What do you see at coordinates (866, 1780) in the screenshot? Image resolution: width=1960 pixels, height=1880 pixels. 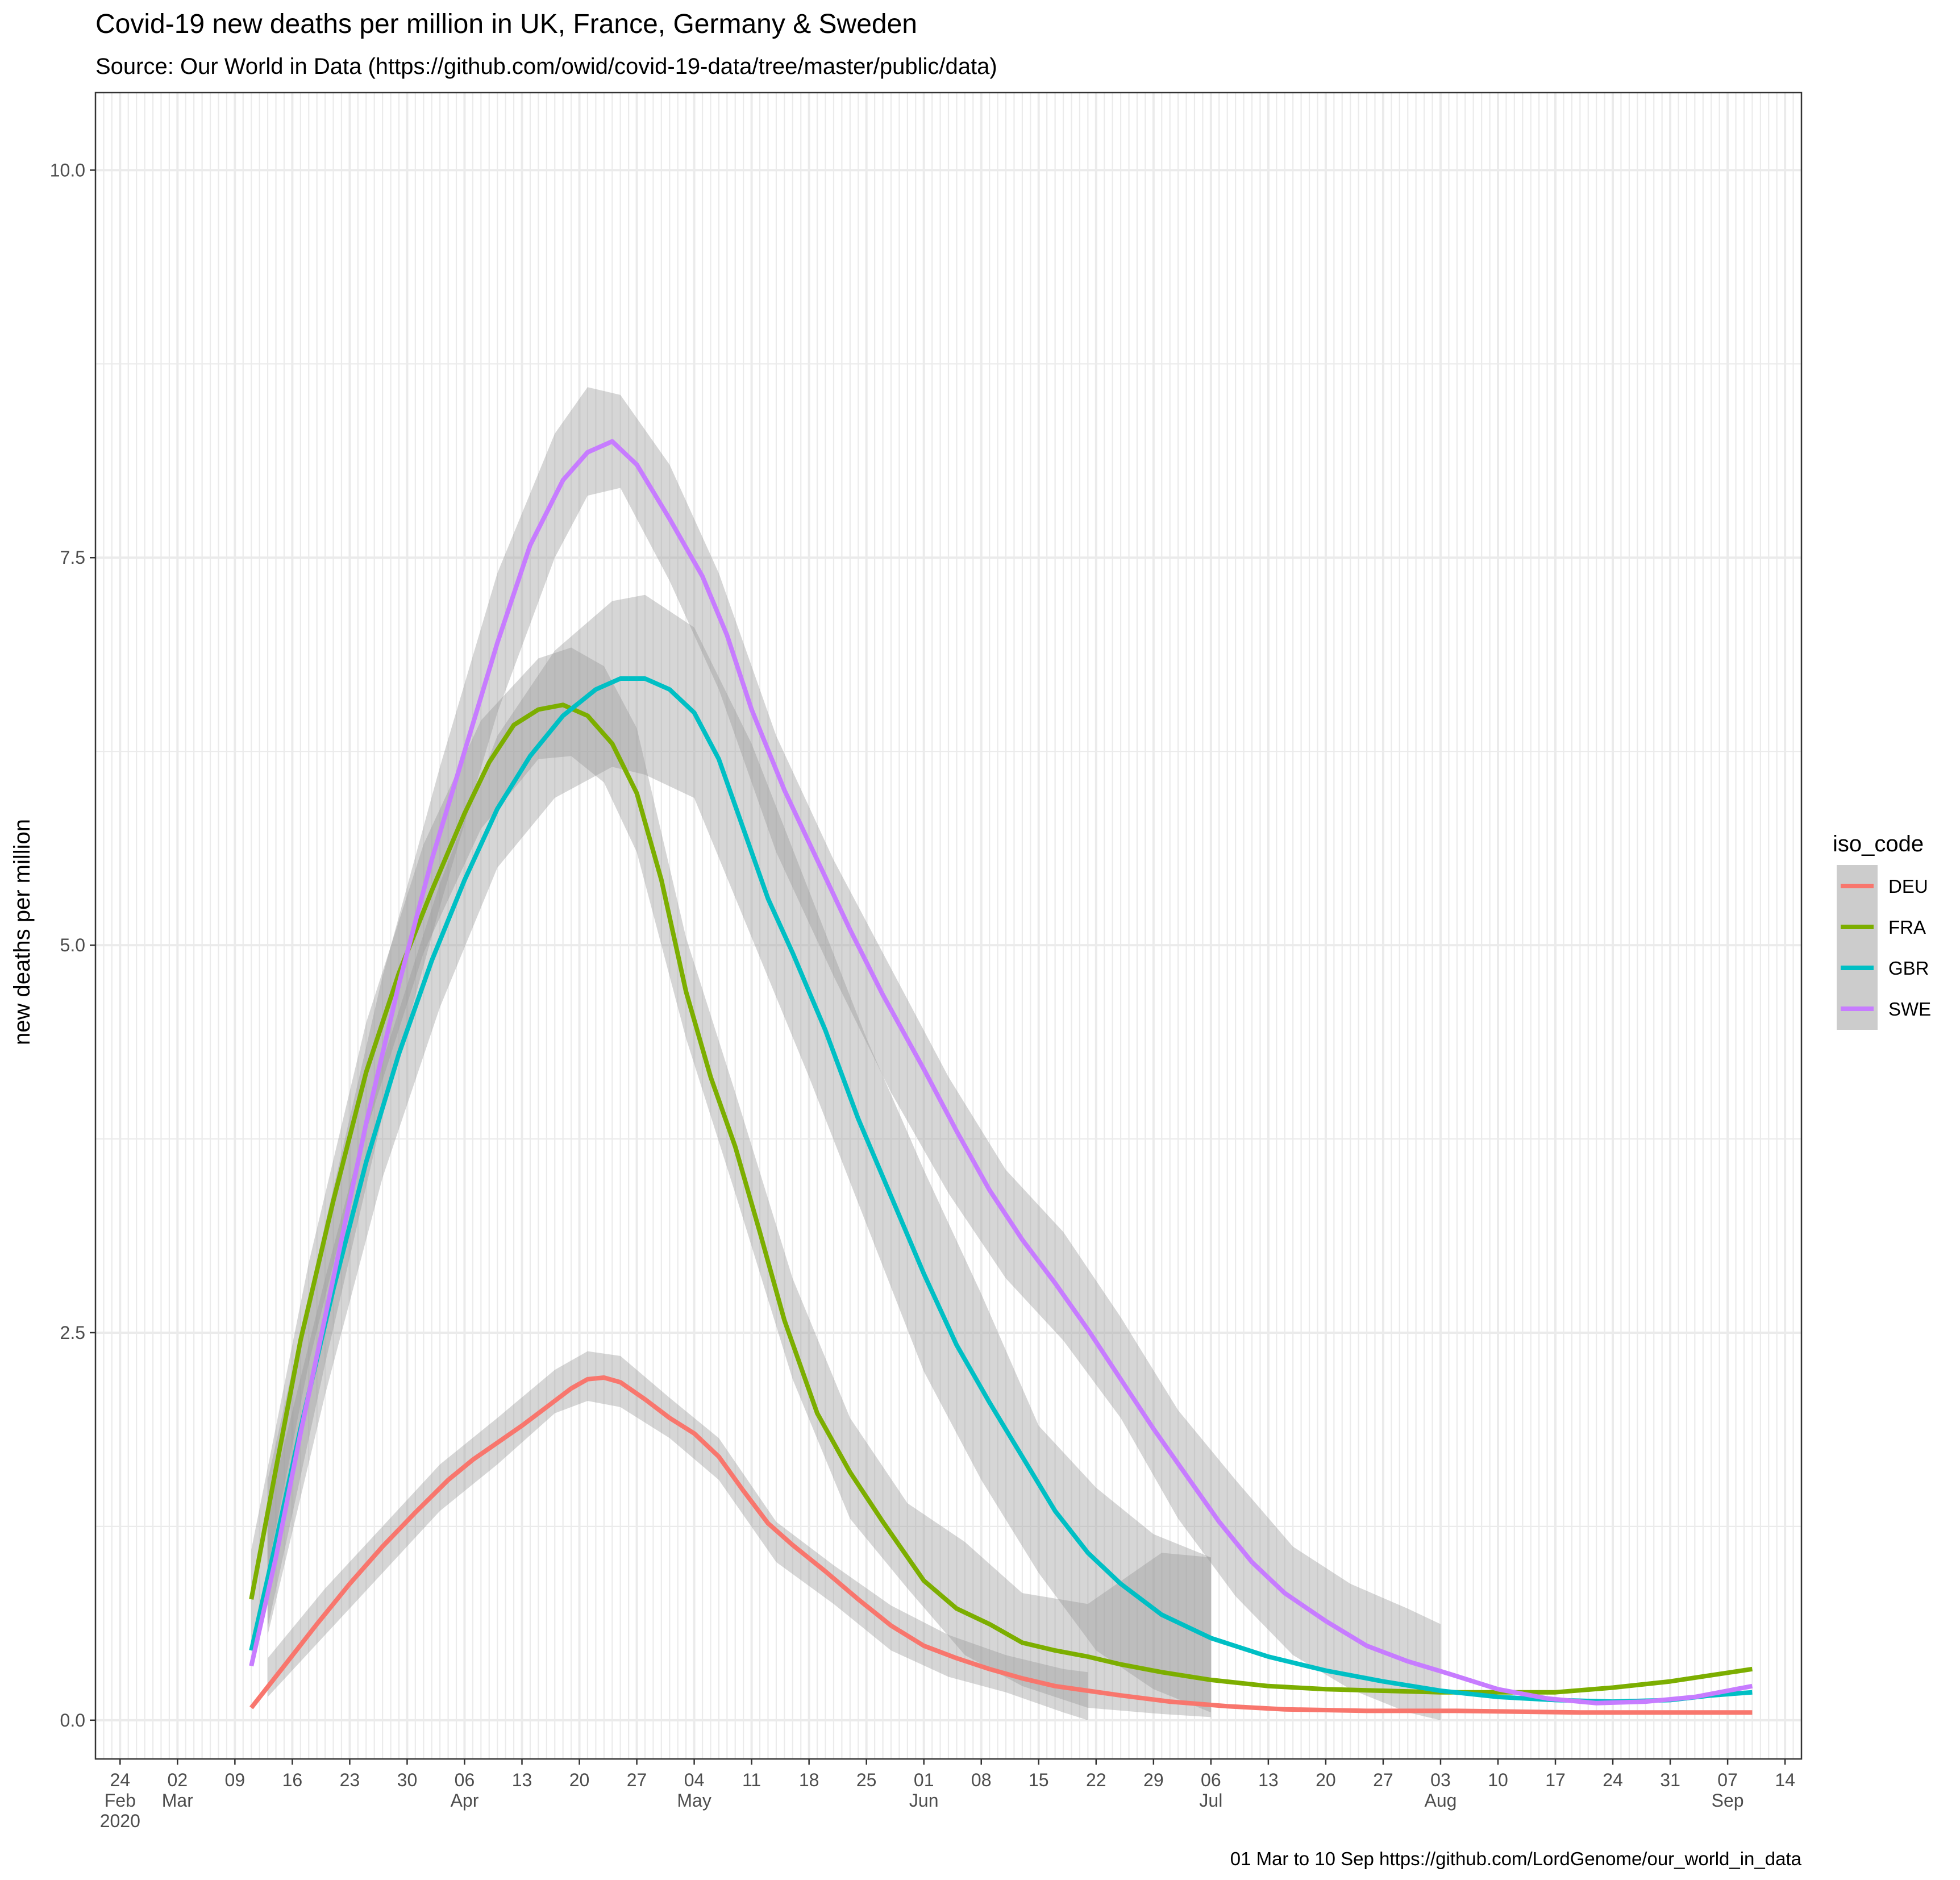 I see `x-tick-label: 25` at bounding box center [866, 1780].